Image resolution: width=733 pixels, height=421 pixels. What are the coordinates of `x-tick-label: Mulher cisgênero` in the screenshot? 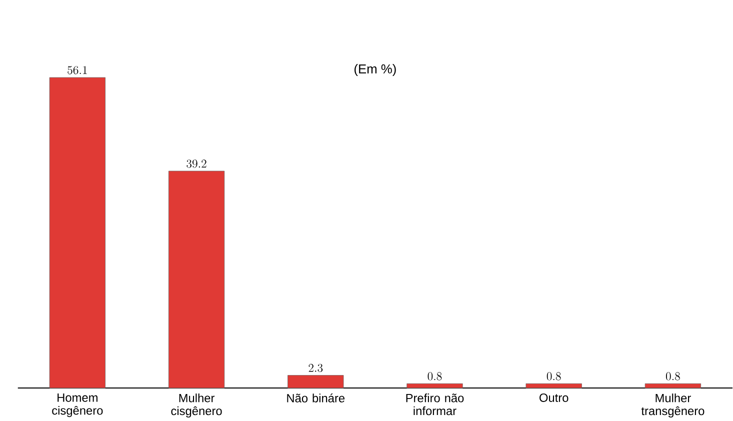 It's located at (196, 406).